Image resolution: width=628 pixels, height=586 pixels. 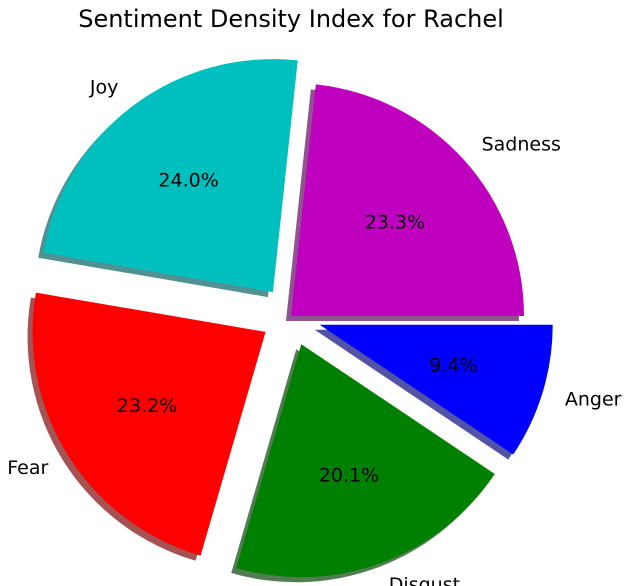 What do you see at coordinates (593, 399) in the screenshot?
I see `category-label-anger: Anger` at bounding box center [593, 399].